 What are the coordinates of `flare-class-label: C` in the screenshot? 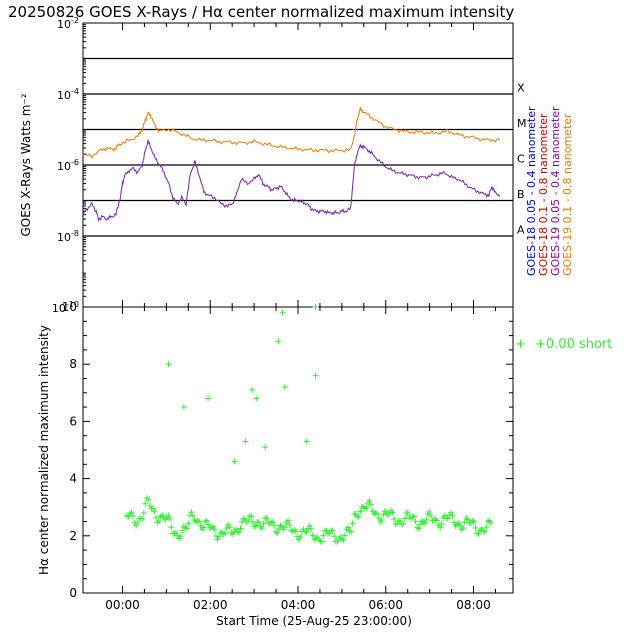 It's located at (521, 159).